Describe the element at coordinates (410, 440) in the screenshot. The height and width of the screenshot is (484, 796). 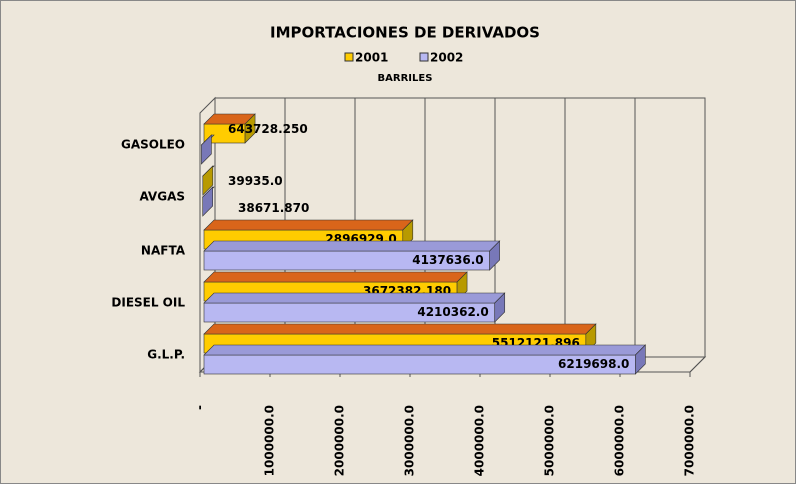
I see `x-tick-label: 3000000.0` at that location.